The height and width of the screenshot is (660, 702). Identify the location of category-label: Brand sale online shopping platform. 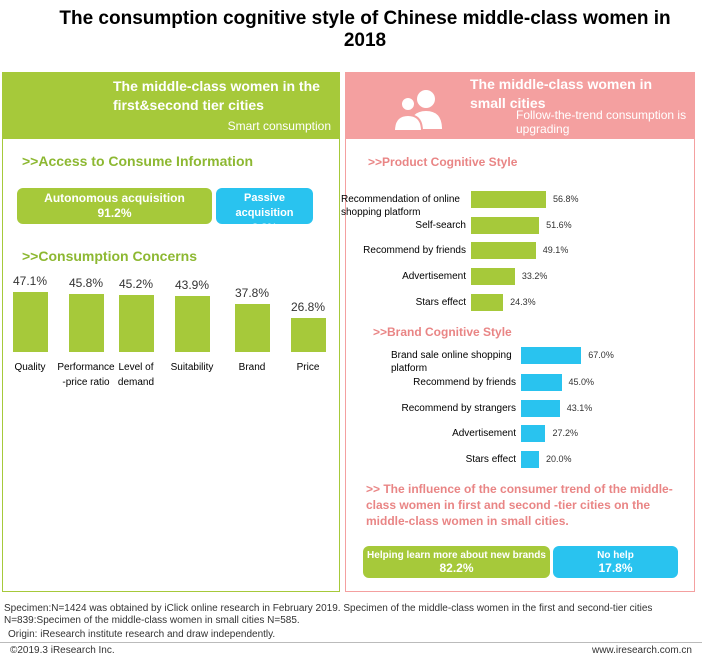
(451, 362).